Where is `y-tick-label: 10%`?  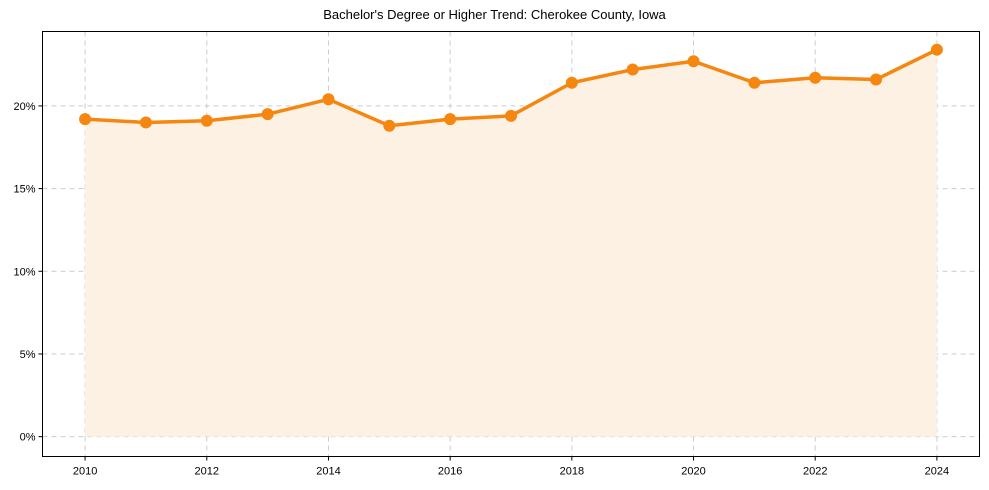 y-tick-label: 10% is located at coordinates (24, 272).